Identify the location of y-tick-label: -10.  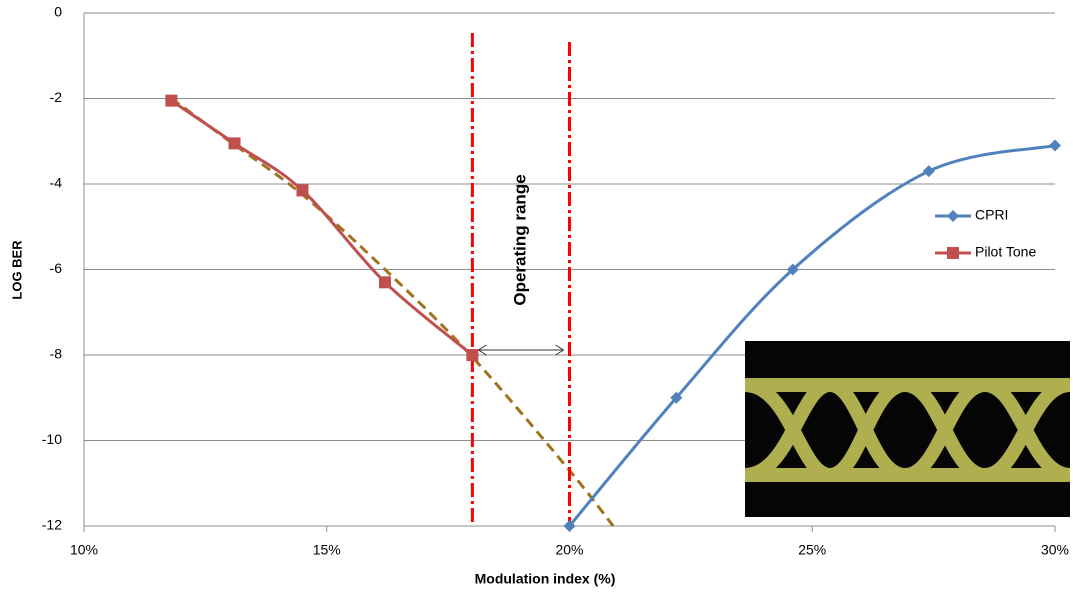
(52, 439).